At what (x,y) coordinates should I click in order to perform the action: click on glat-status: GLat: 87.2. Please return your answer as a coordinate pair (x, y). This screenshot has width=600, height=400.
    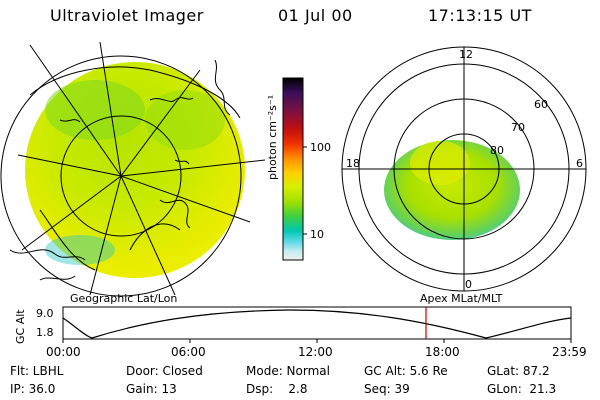
    Looking at the image, I should click on (518, 371).